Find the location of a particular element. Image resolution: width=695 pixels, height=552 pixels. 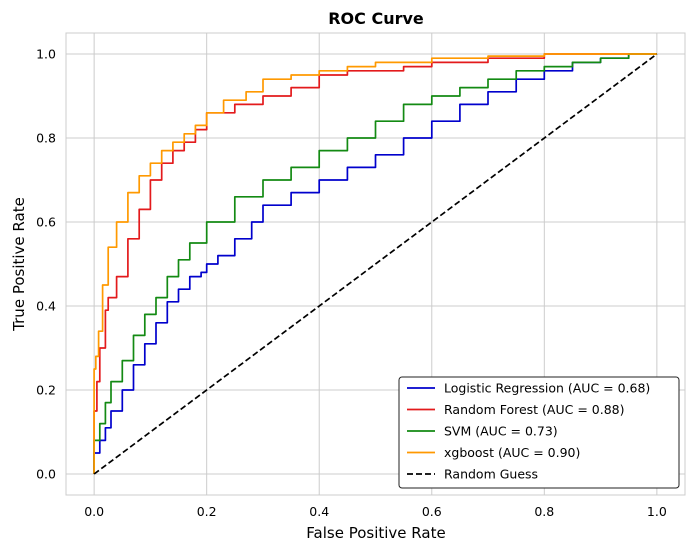

legend-box is located at coordinates (539, 432).